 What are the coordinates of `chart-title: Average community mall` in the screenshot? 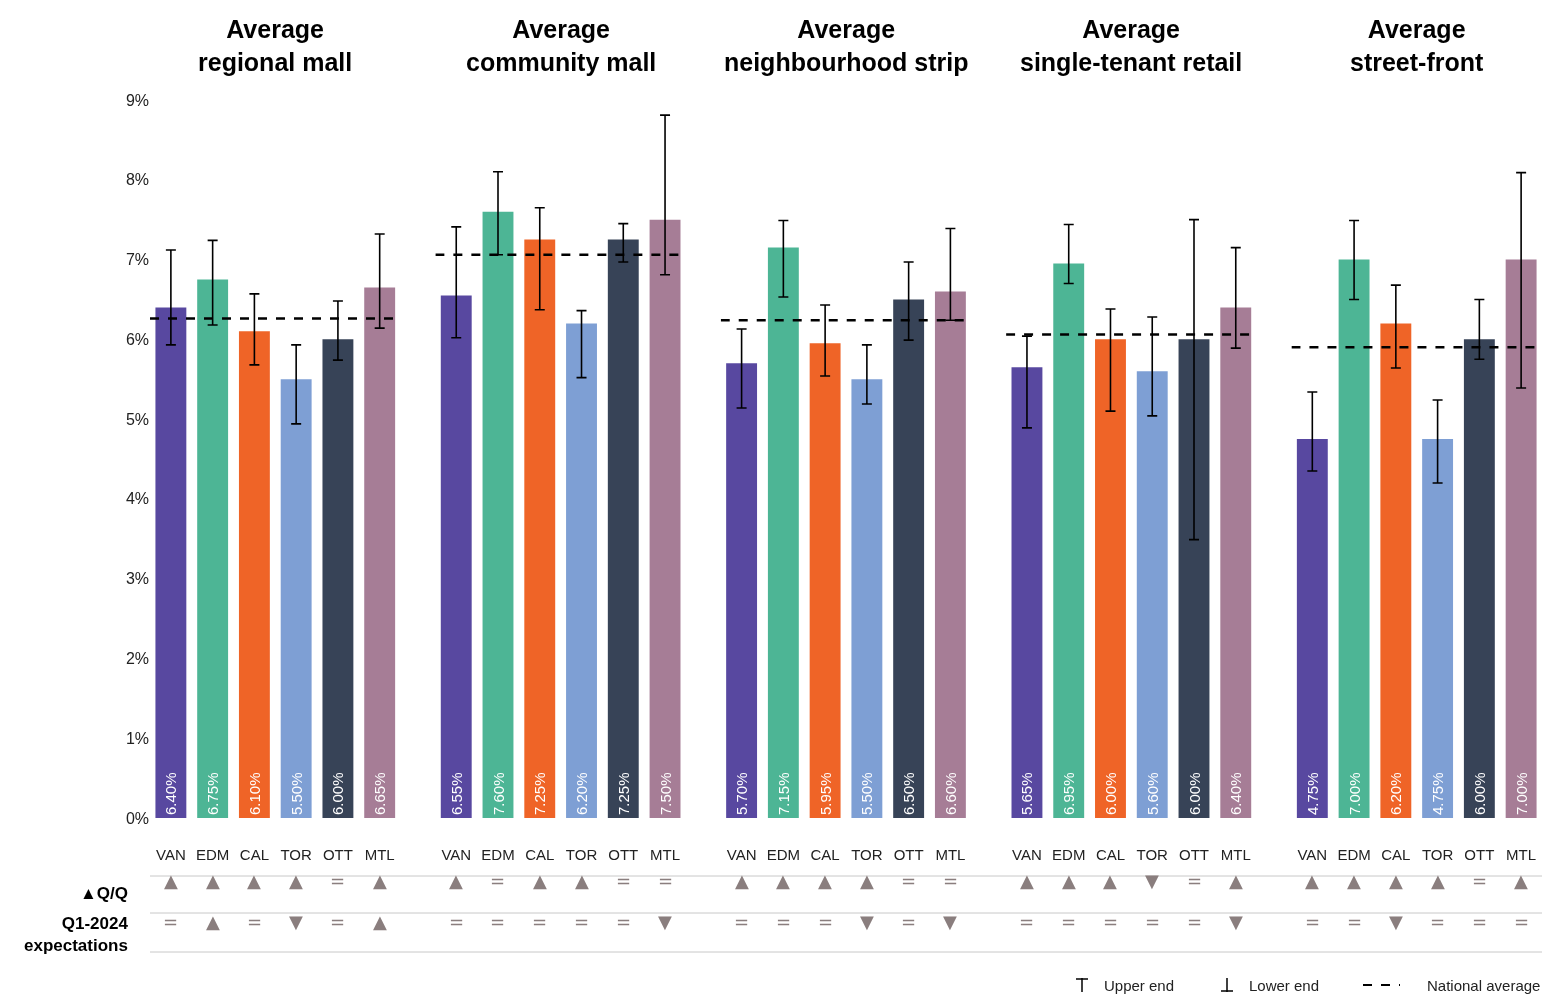 It's located at (561, 45).